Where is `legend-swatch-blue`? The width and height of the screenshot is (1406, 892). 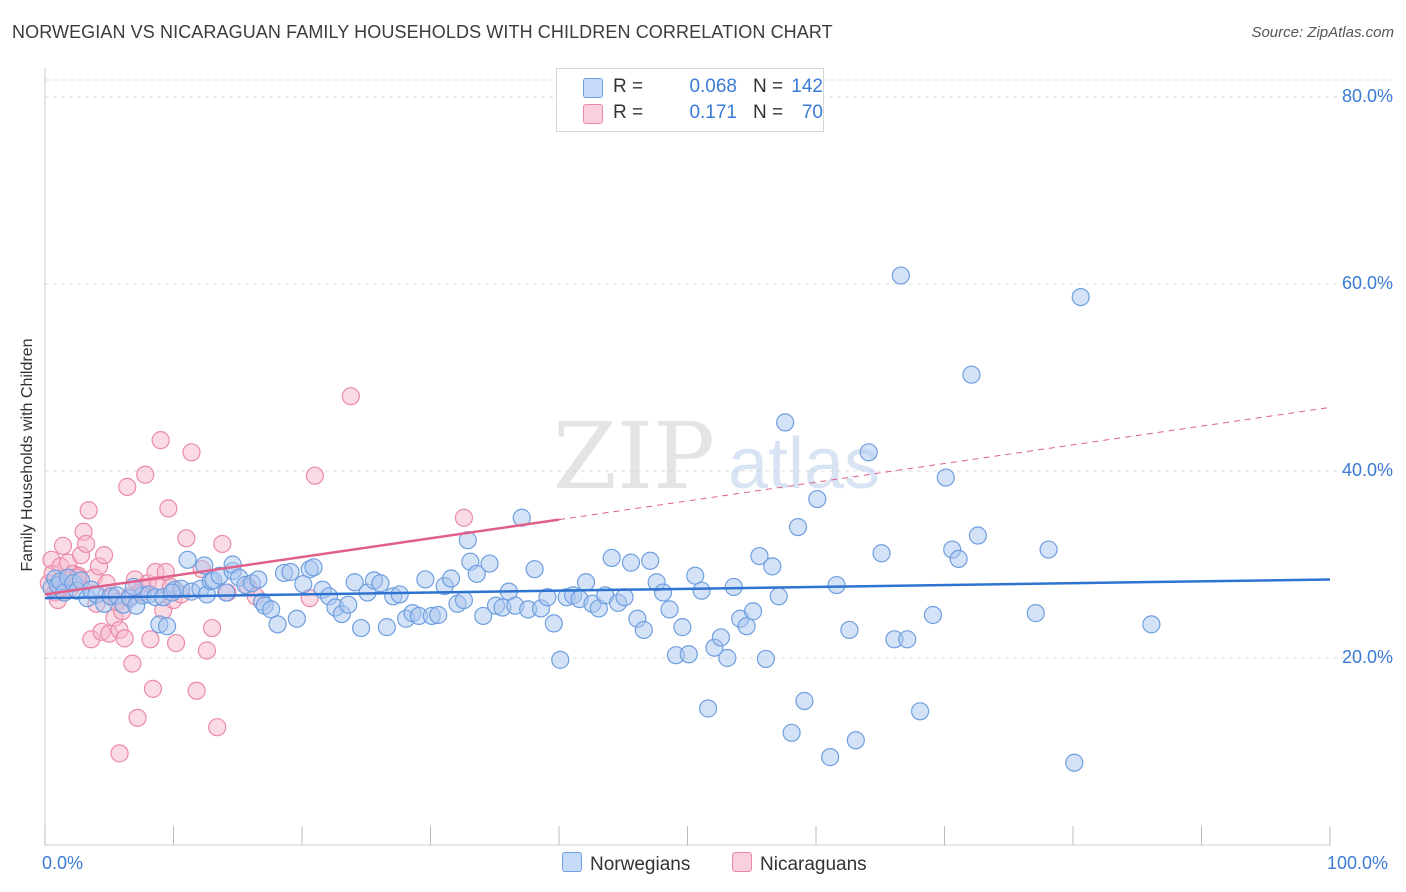 legend-swatch-blue is located at coordinates (593, 88).